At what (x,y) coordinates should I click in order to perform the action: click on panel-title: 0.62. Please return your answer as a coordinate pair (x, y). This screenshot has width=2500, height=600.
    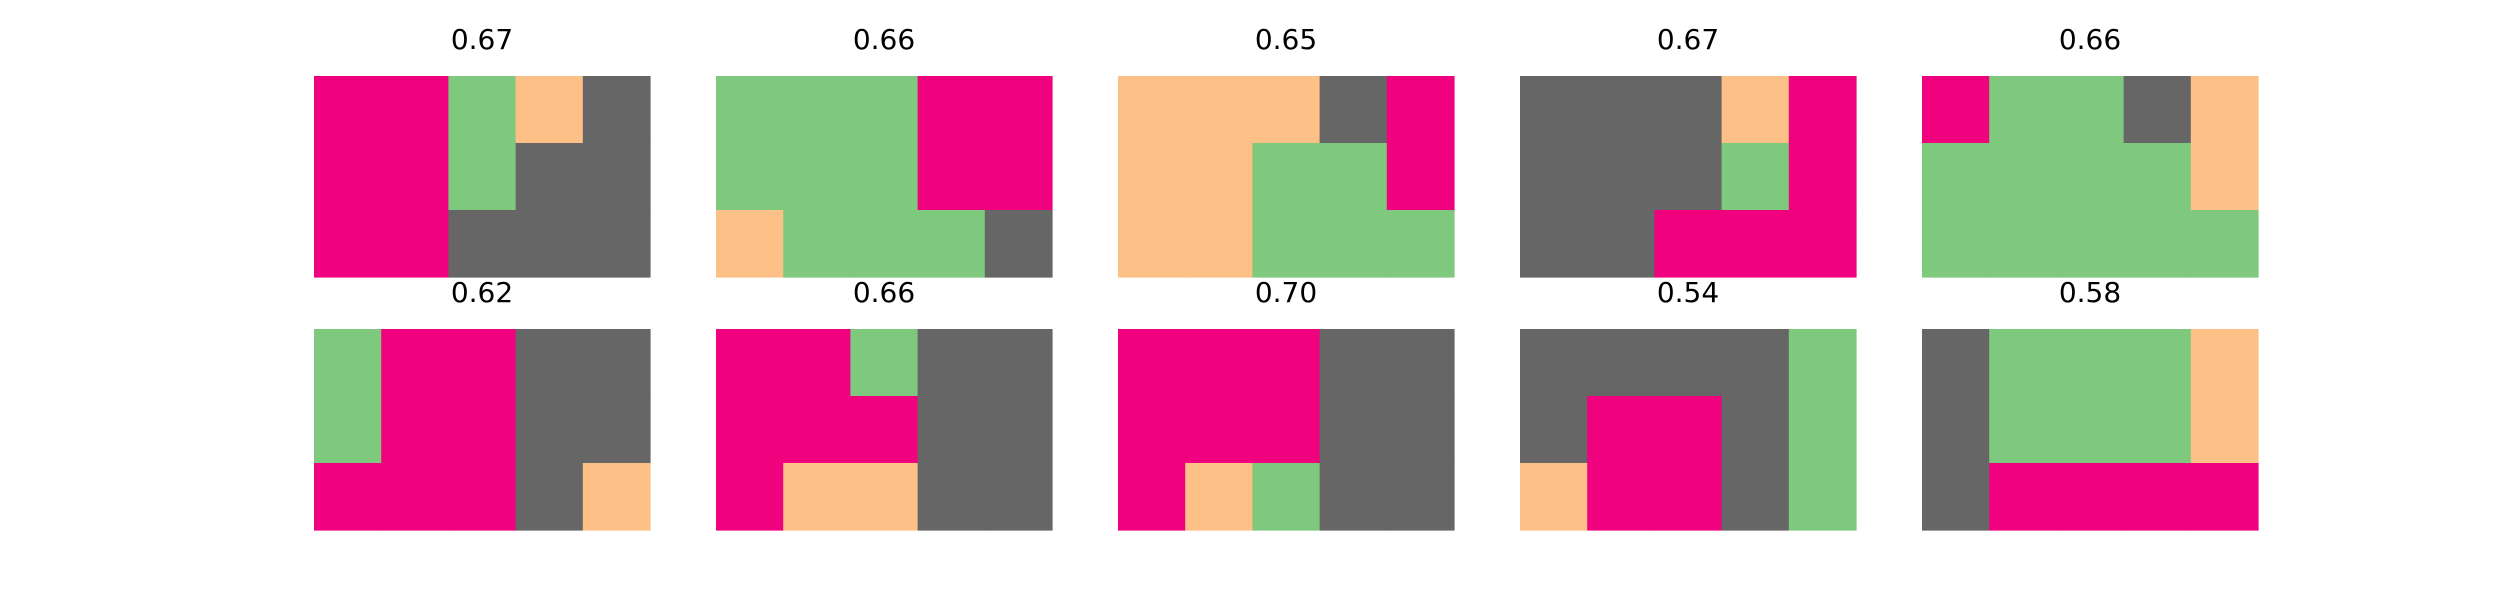
    Looking at the image, I should click on (482, 292).